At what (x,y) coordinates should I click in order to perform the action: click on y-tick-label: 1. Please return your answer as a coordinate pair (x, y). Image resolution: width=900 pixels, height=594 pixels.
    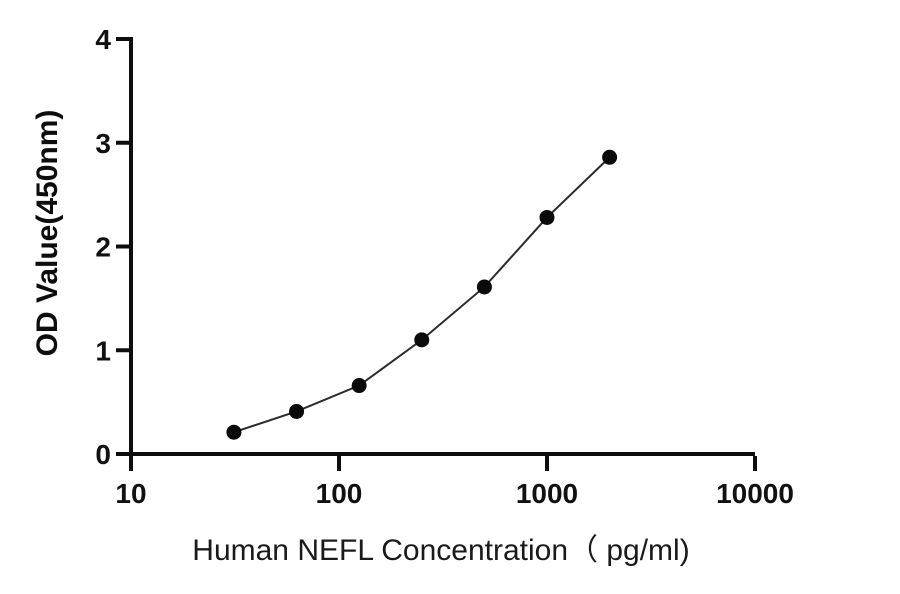
    Looking at the image, I should click on (103, 350).